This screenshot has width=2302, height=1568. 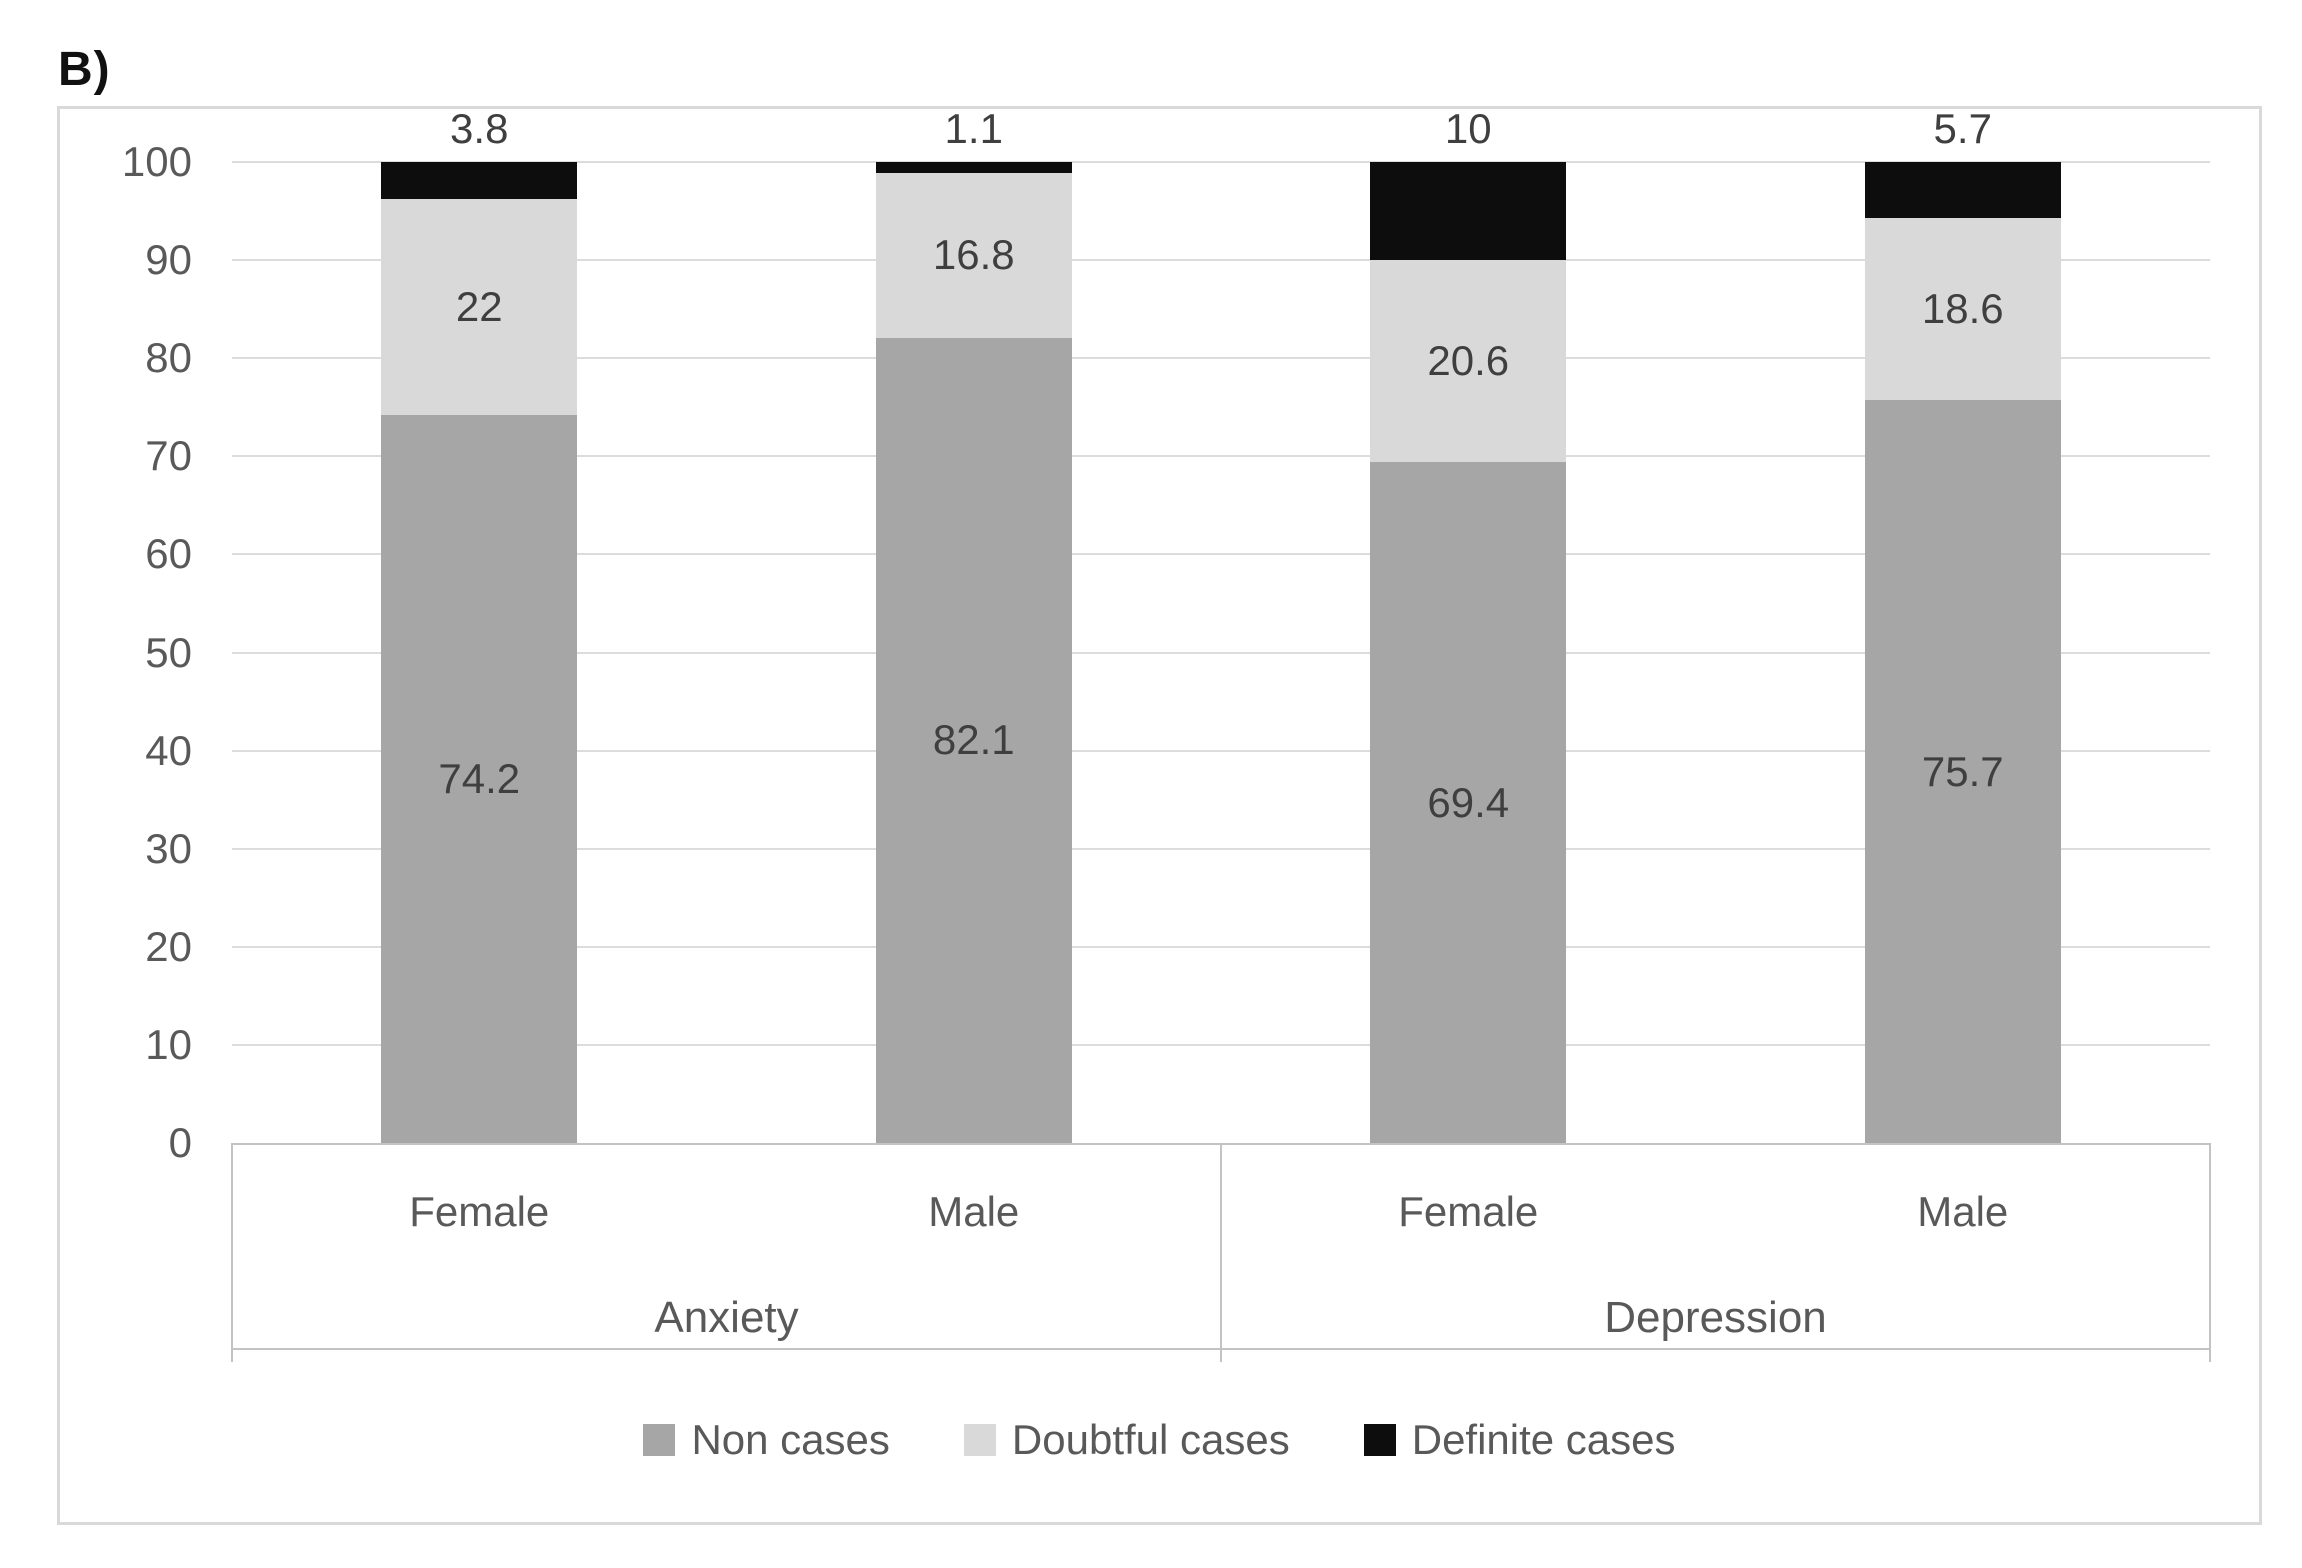 What do you see at coordinates (1468, 128) in the screenshot?
I see `data-label: 10` at bounding box center [1468, 128].